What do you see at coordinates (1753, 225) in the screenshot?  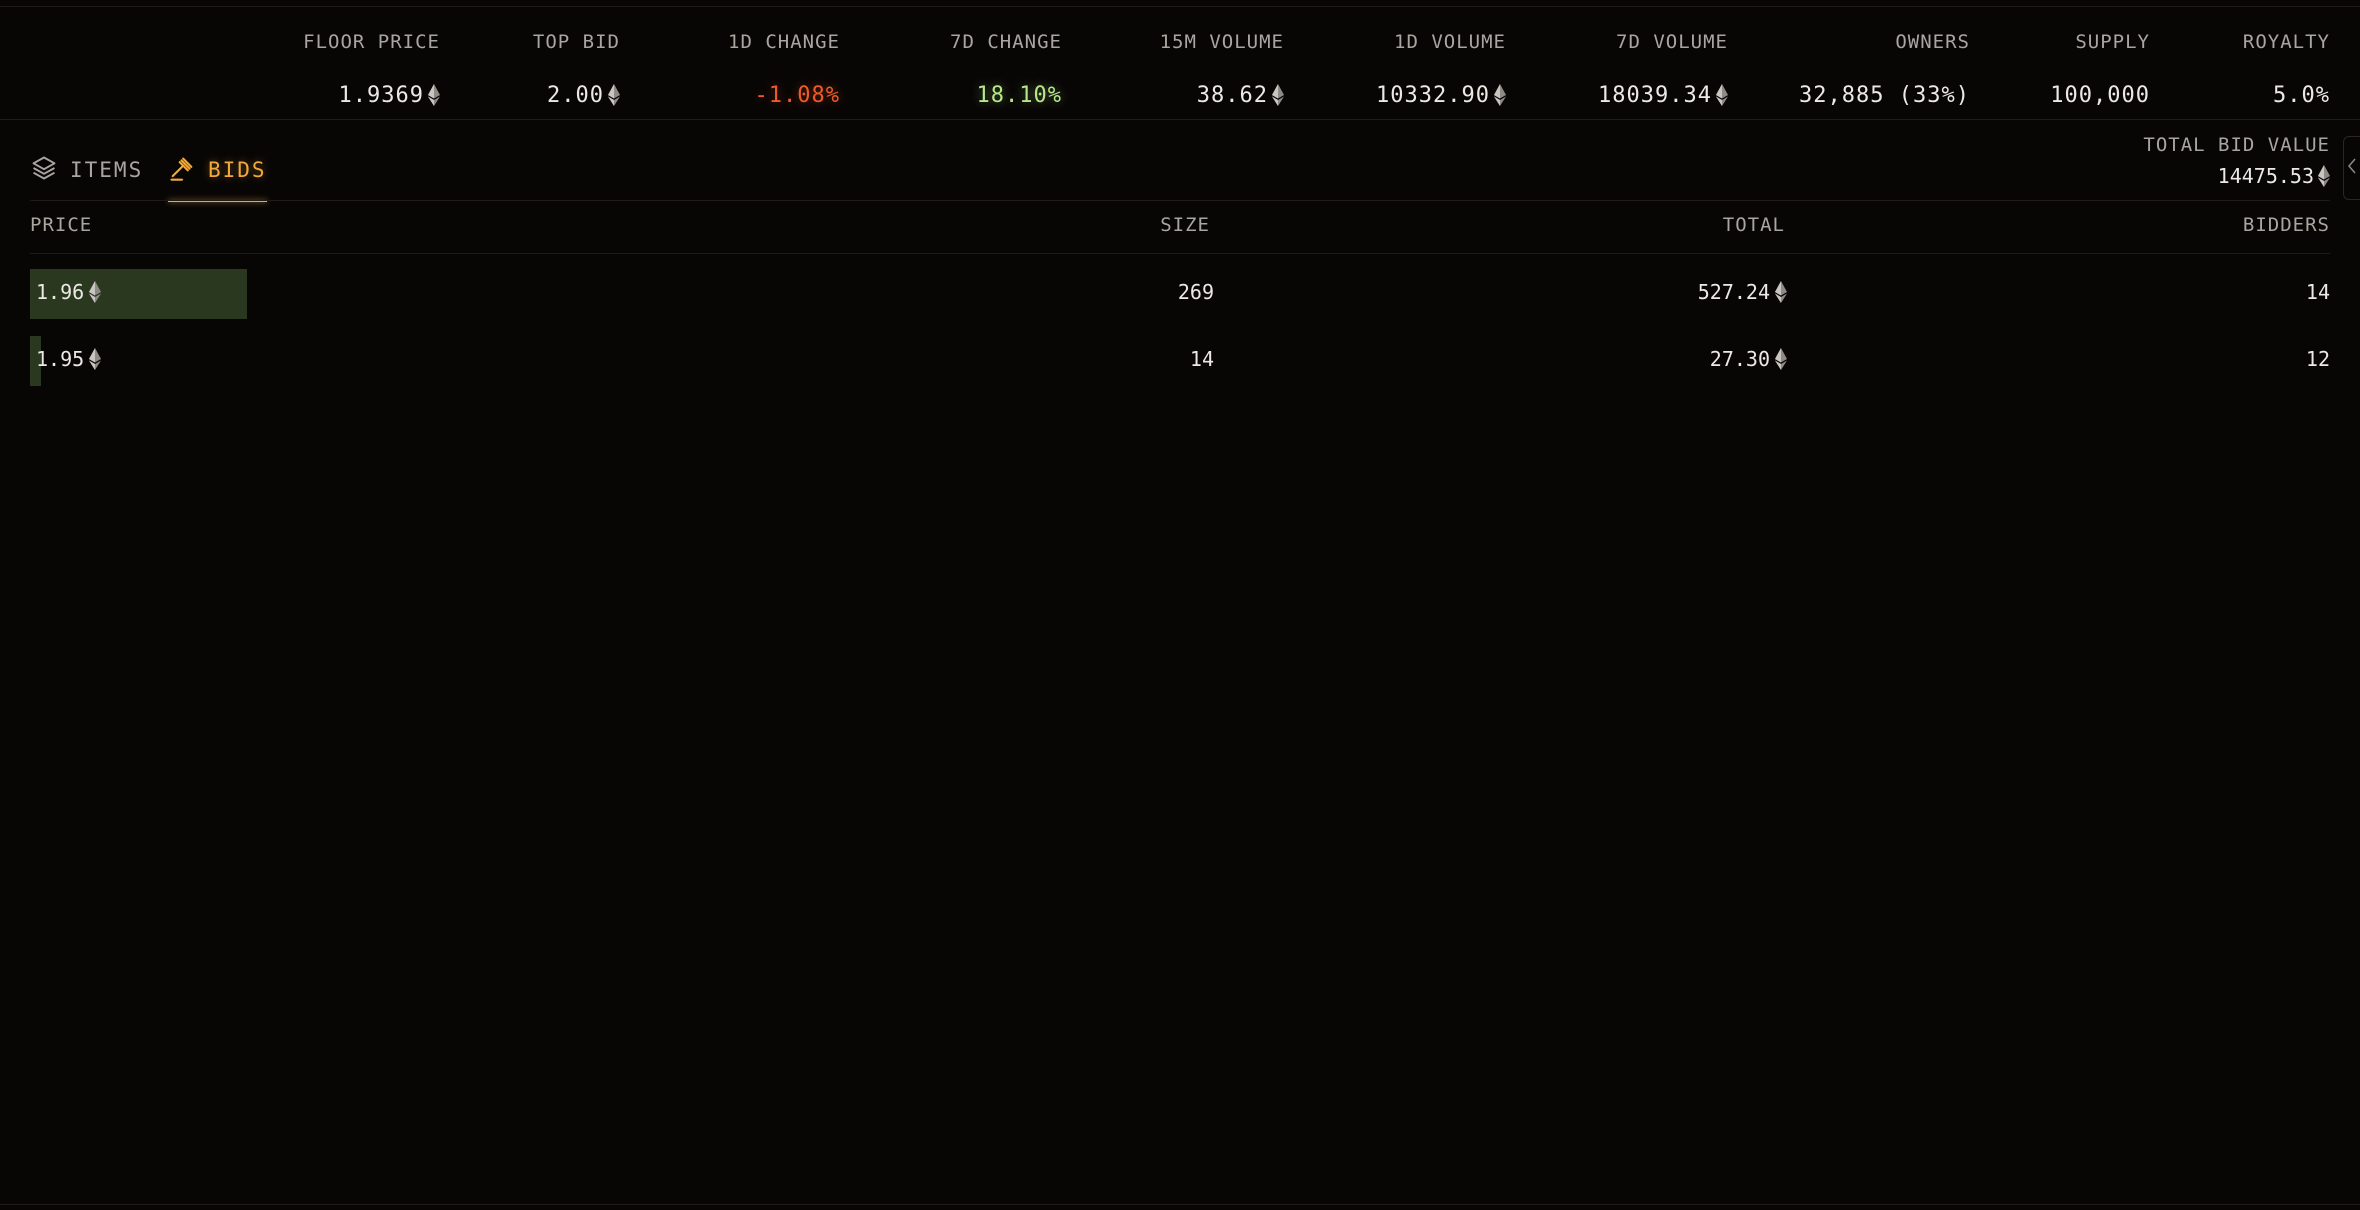 I see `column-total: TOTAL` at bounding box center [1753, 225].